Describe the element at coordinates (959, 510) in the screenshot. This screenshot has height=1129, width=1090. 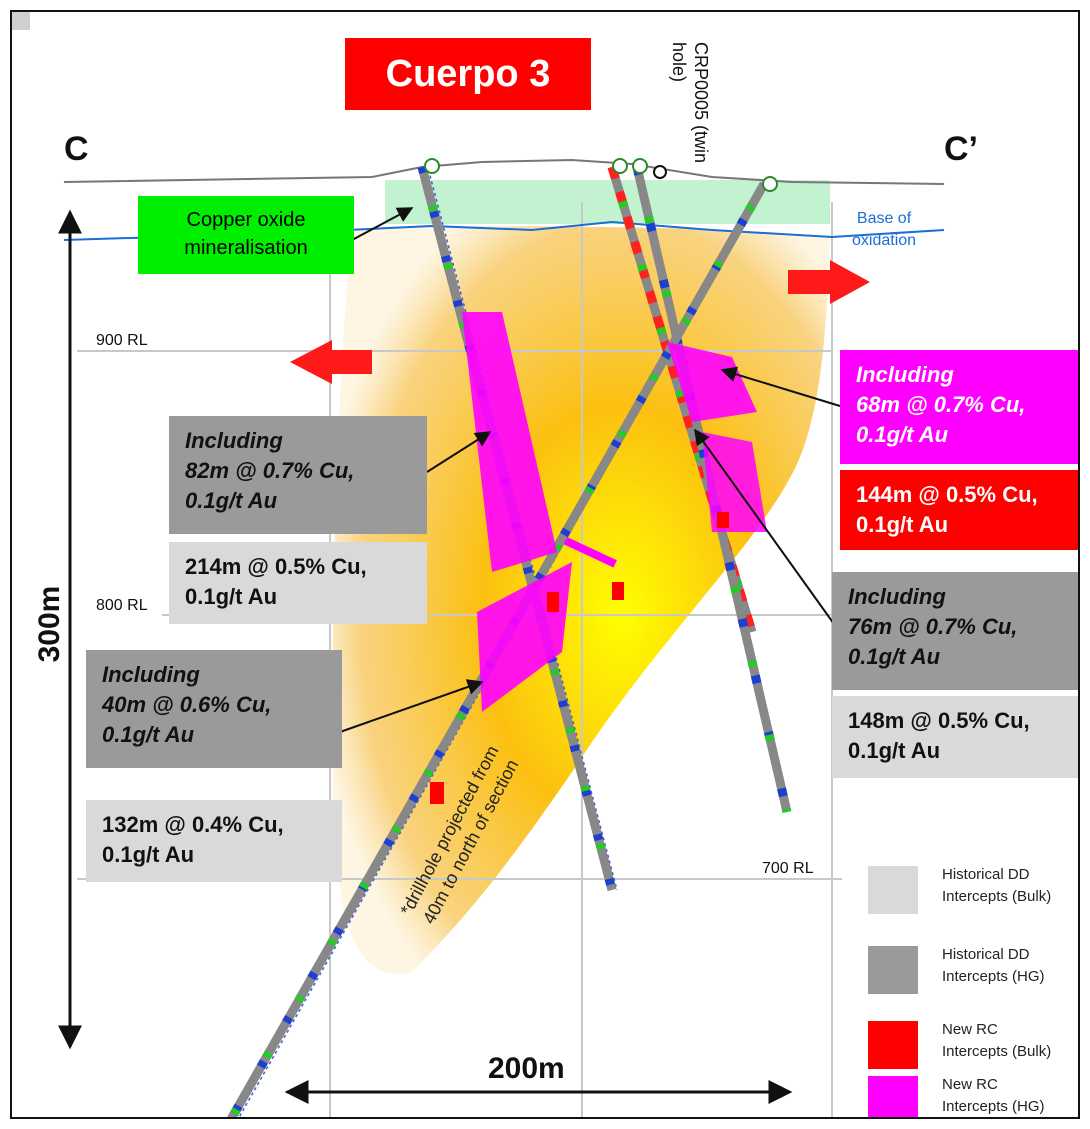
I see `intercept-right-new-bulk: 144m @ 0.5% Cu, 0.1g/t Au` at that location.